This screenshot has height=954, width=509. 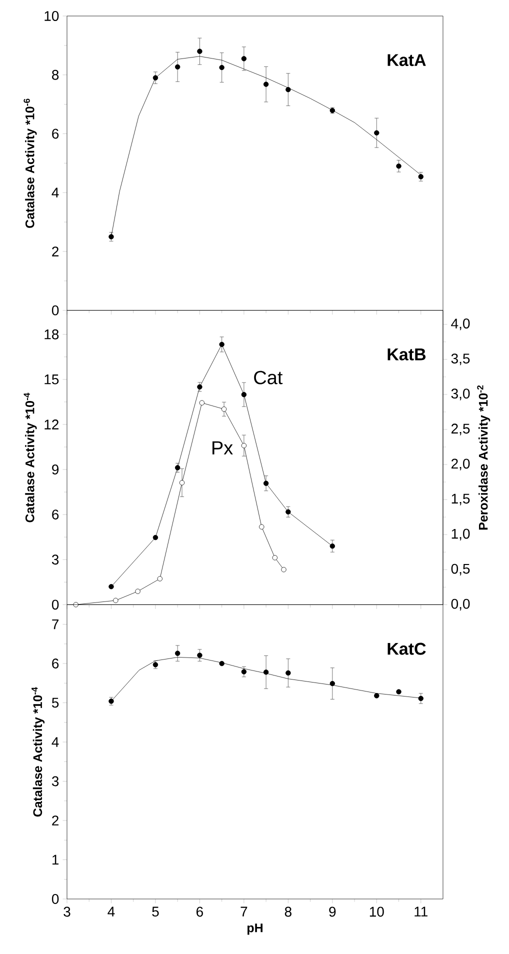 I want to click on y-tick-label: 12, so click(x=51, y=425).